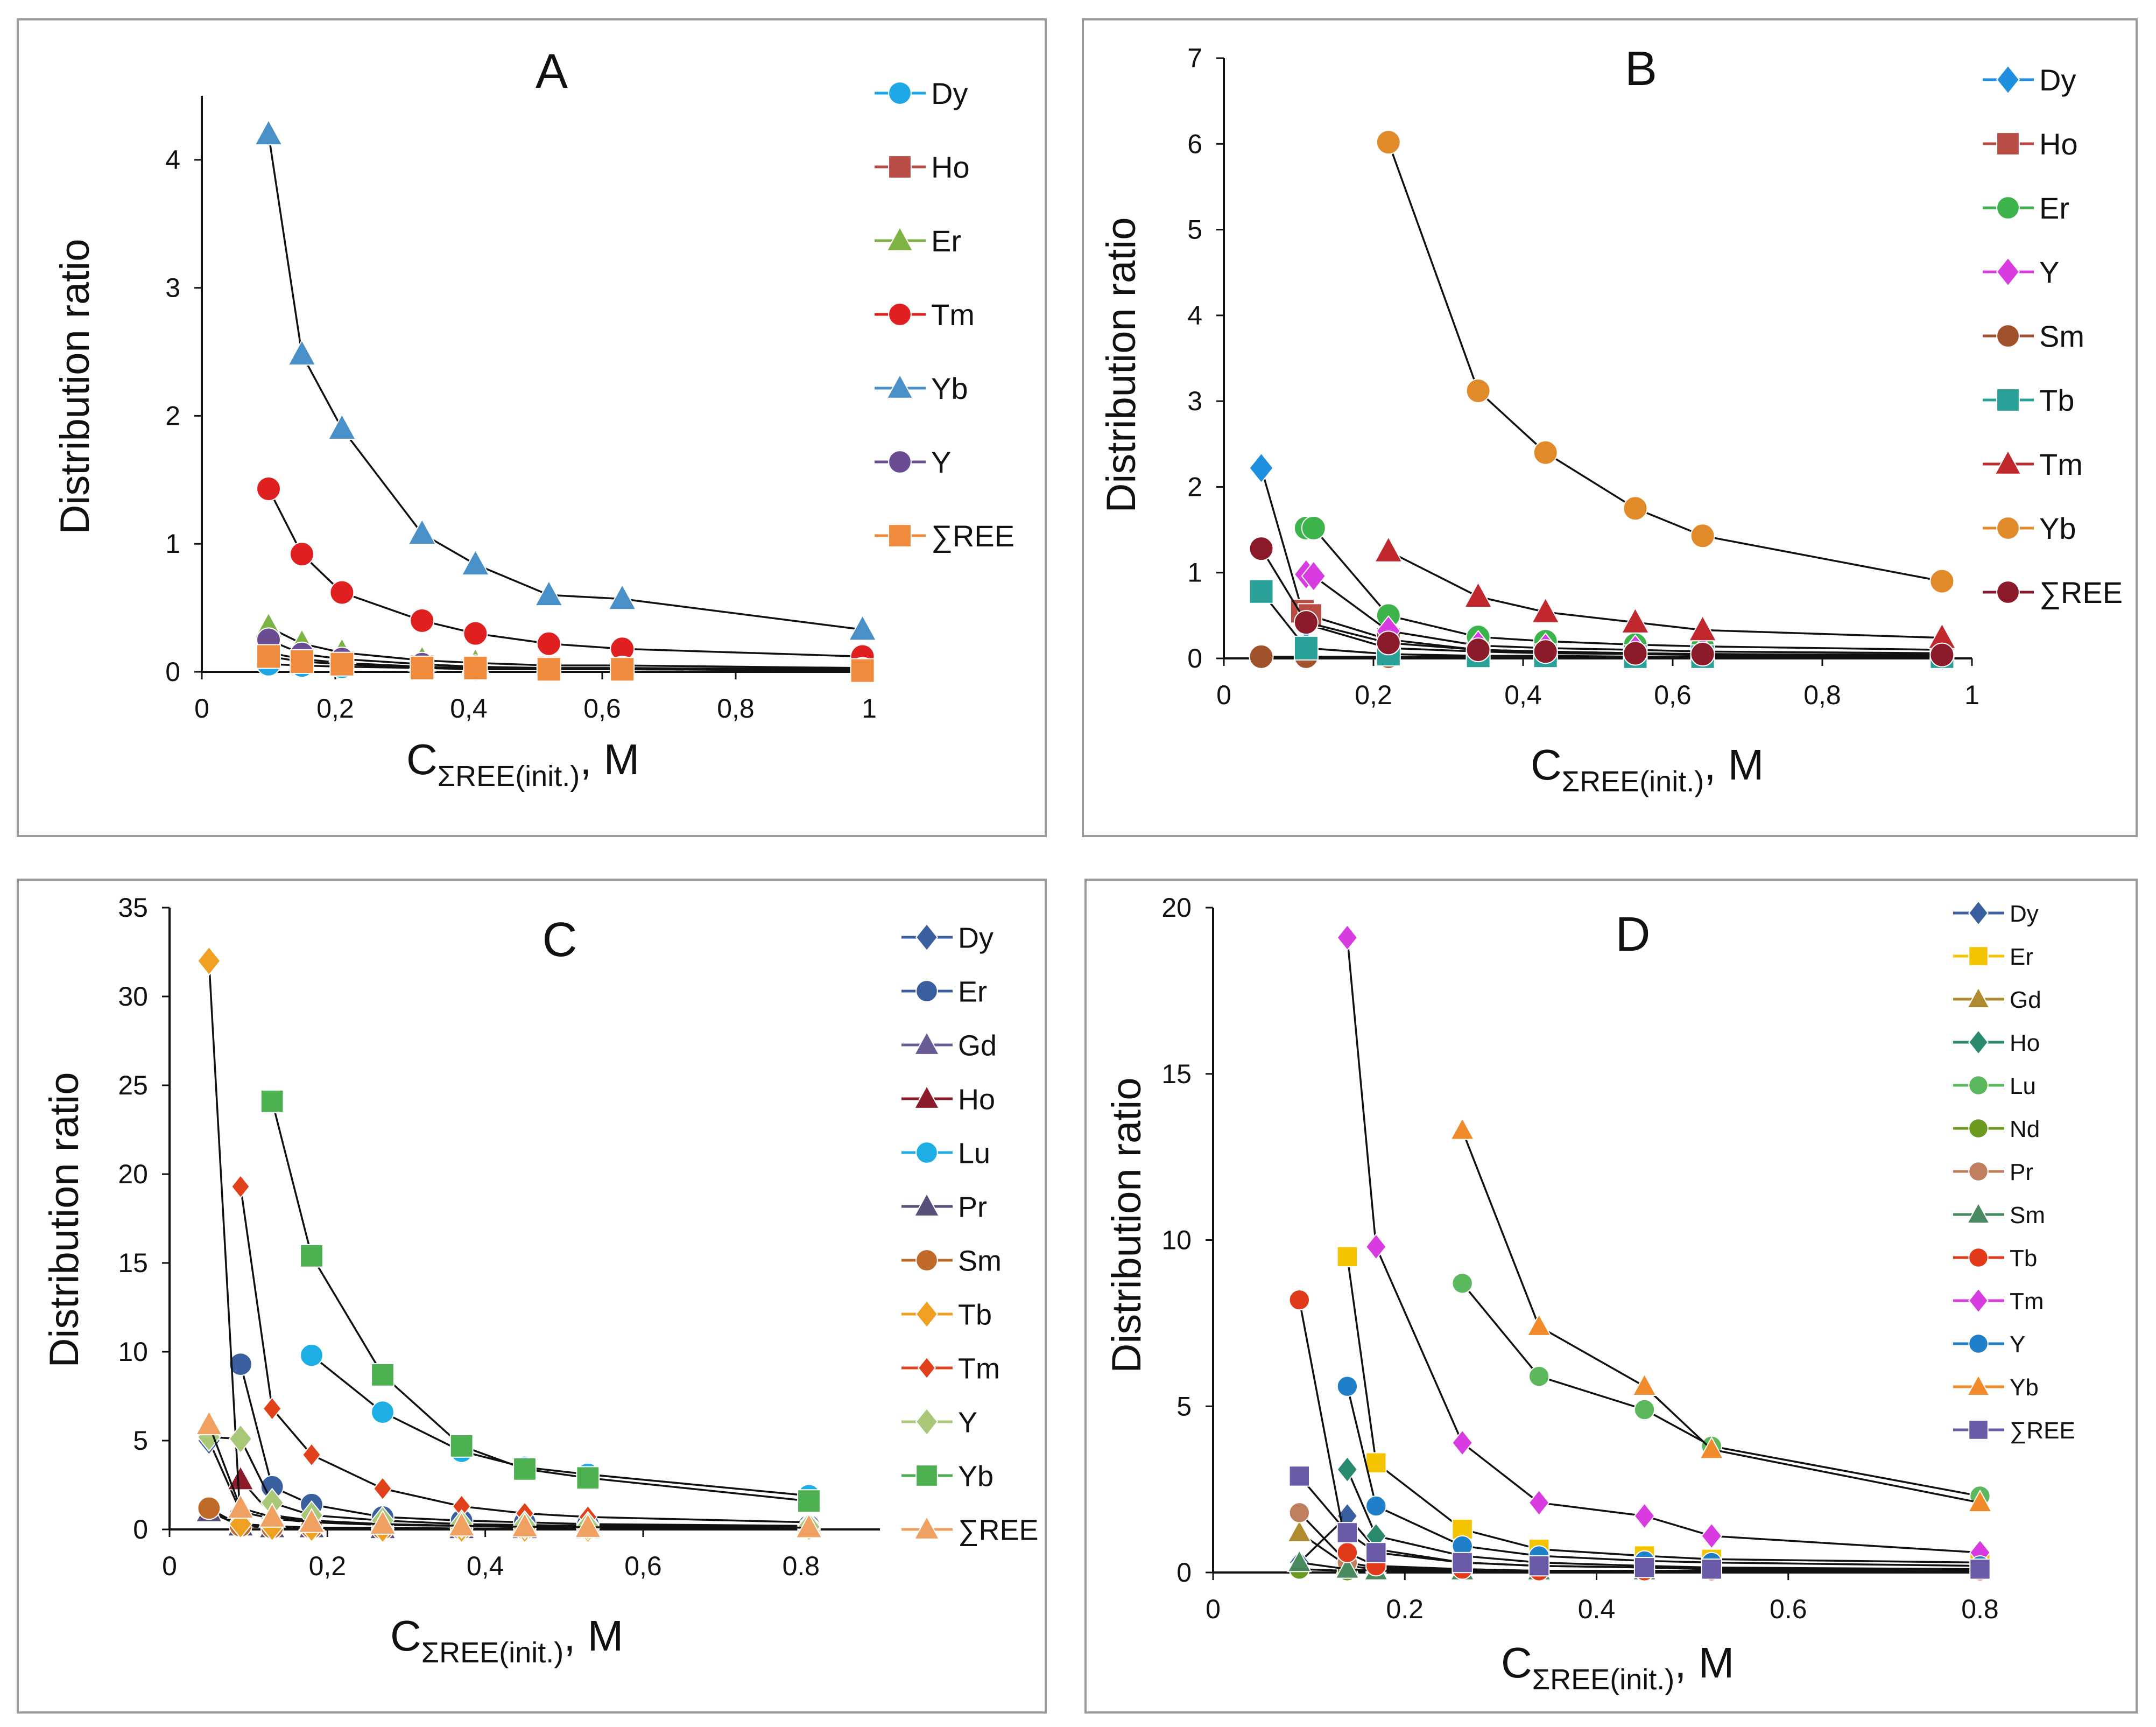 This screenshot has width=2156, height=1727. I want to click on chart-d-legend-label: Tm, so click(2027, 1301).